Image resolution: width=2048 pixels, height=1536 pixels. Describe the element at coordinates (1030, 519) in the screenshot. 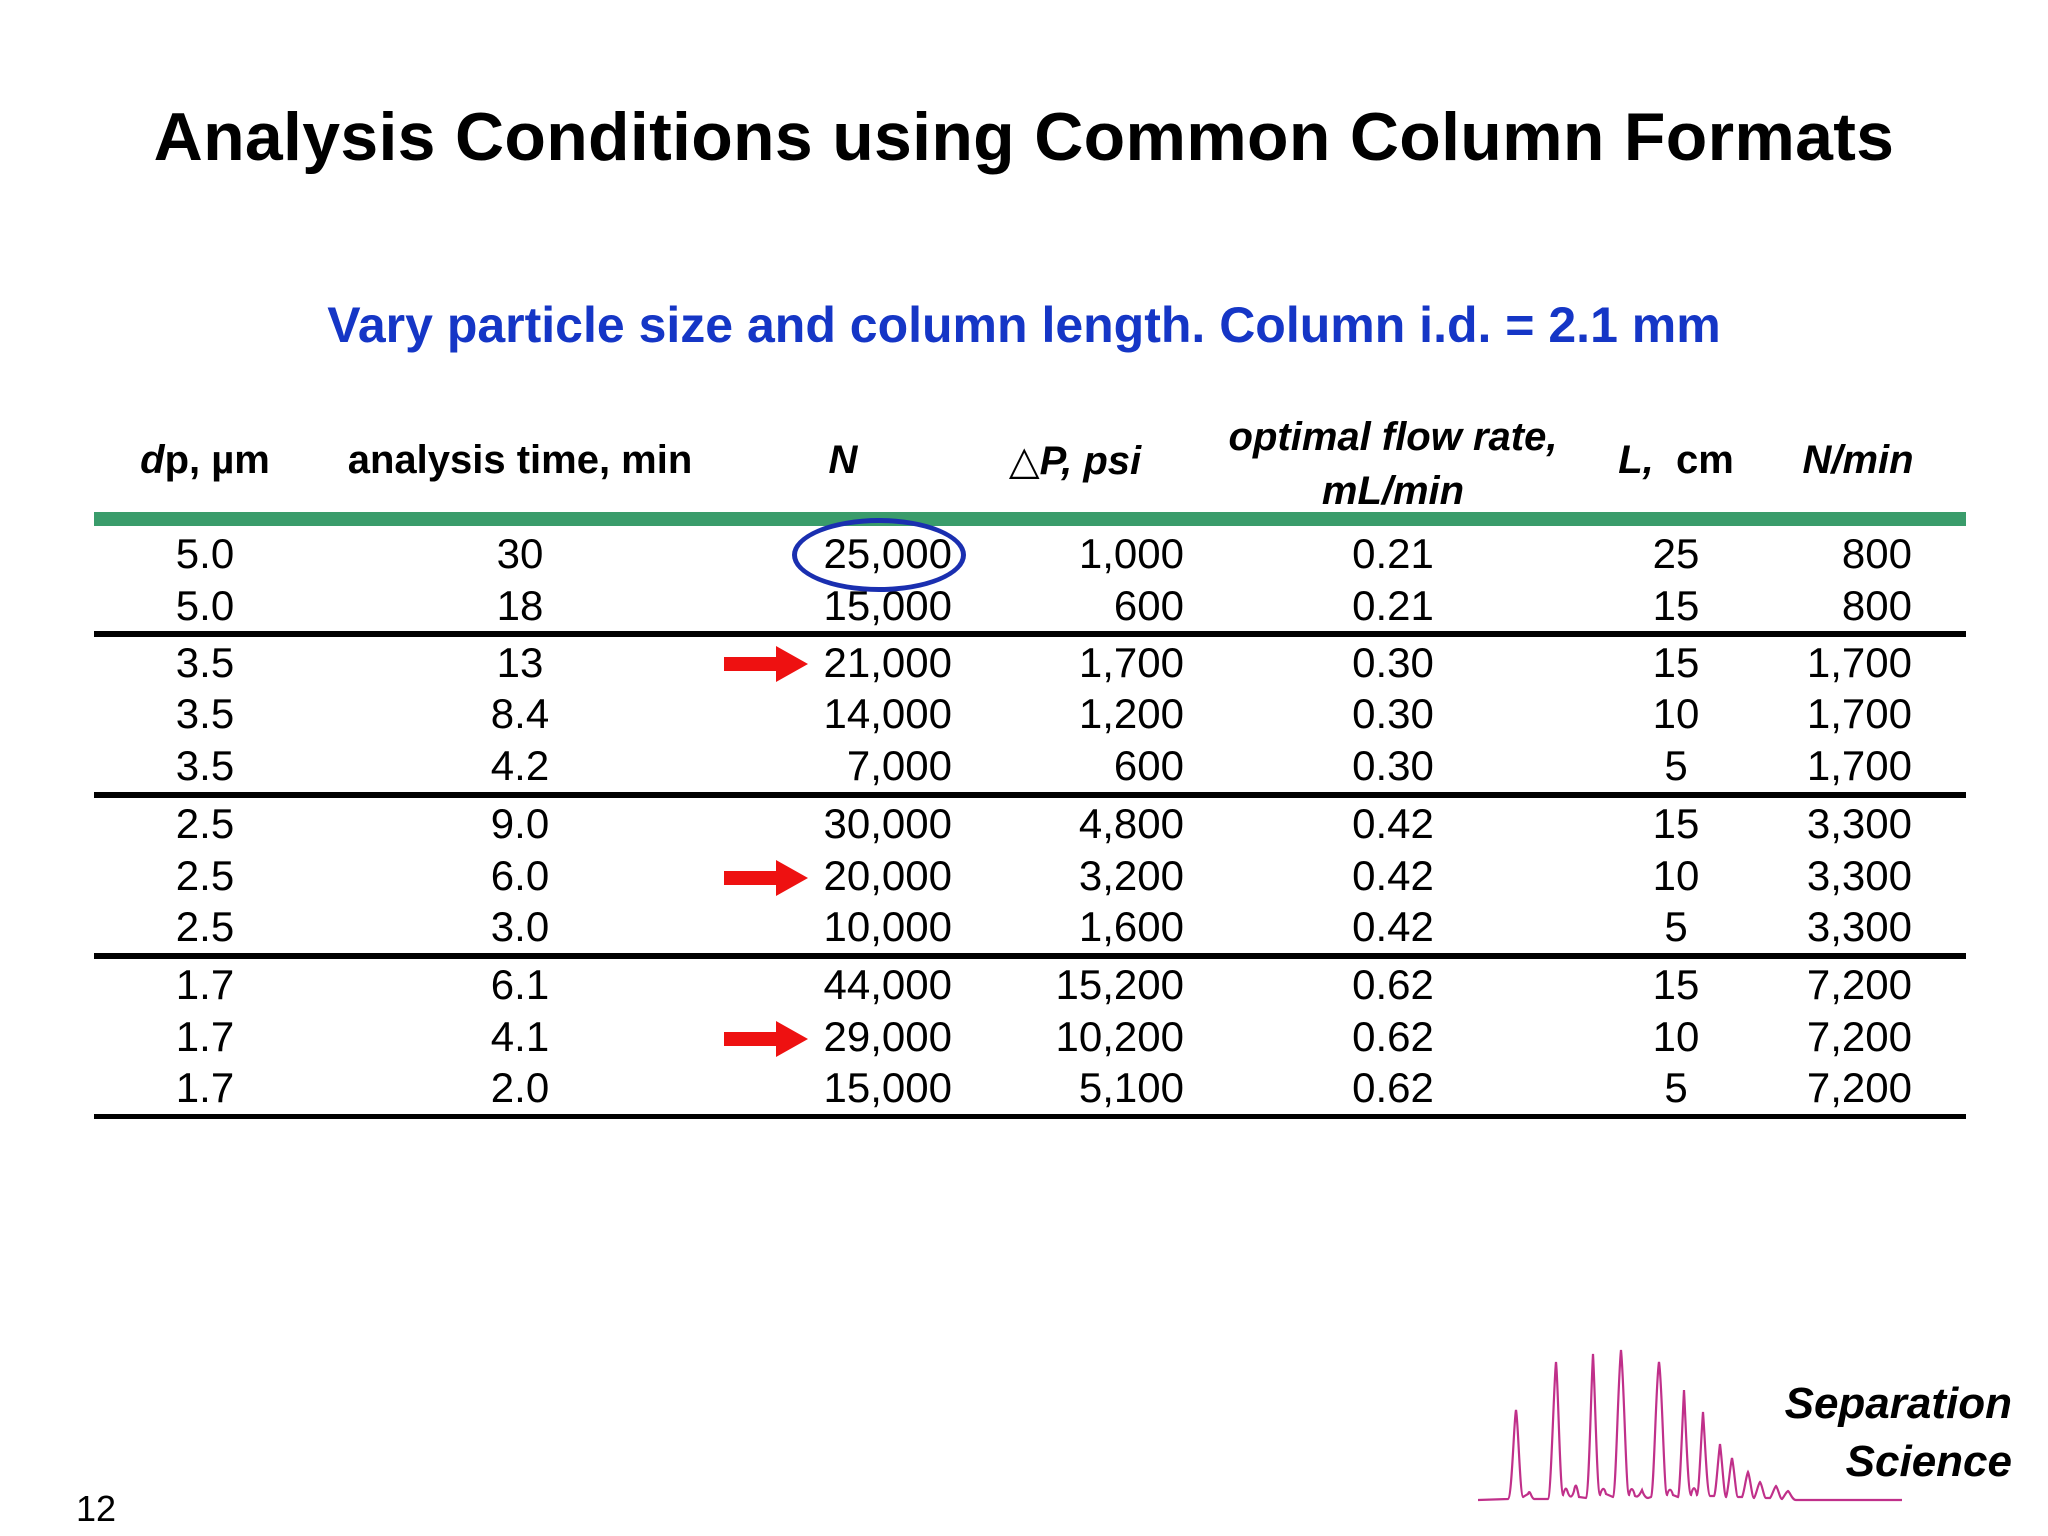

I see `header-rule` at that location.